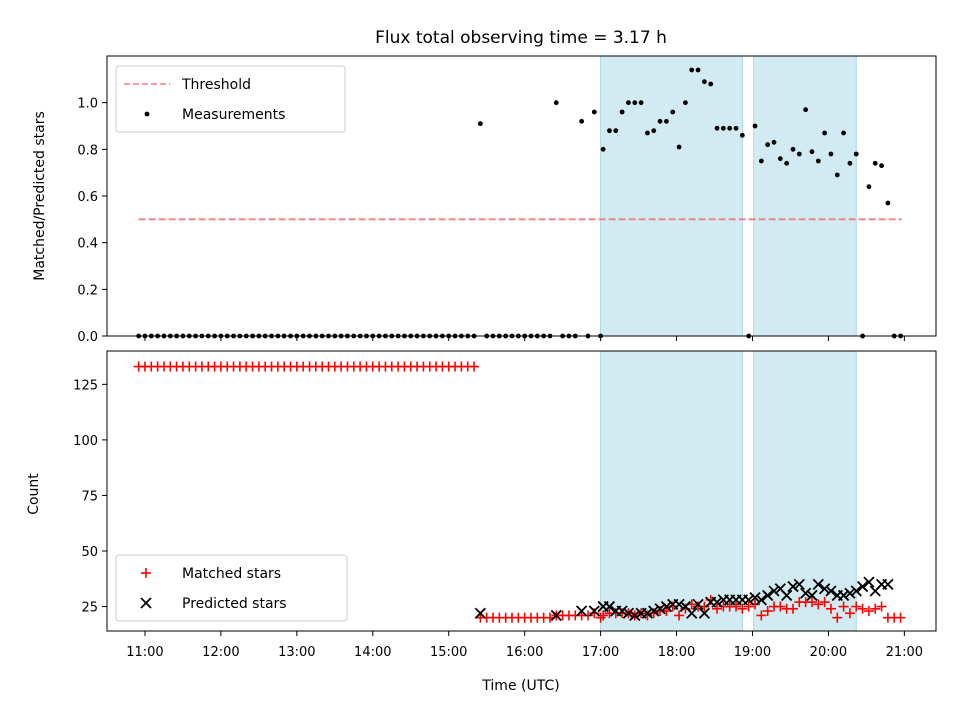 The height and width of the screenshot is (720, 960). I want to click on top-y-tick-label: 0.6, so click(87, 197).